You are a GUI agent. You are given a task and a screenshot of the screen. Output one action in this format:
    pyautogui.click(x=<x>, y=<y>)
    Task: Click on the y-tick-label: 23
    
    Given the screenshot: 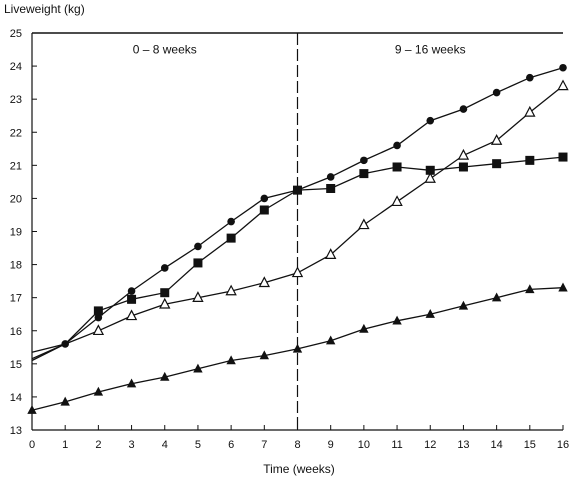 What is the action you would take?
    pyautogui.click(x=16, y=100)
    